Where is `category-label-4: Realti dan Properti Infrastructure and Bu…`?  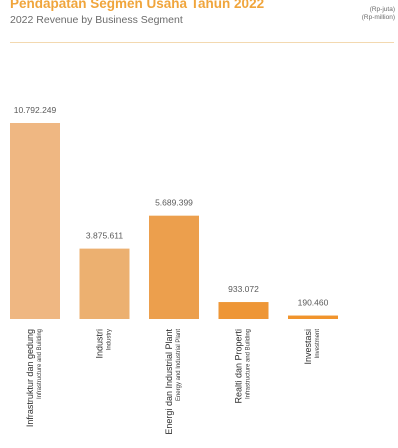
category-label-4: Realti dan Properti Infrastructure and Bu… is located at coordinates (243, 366).